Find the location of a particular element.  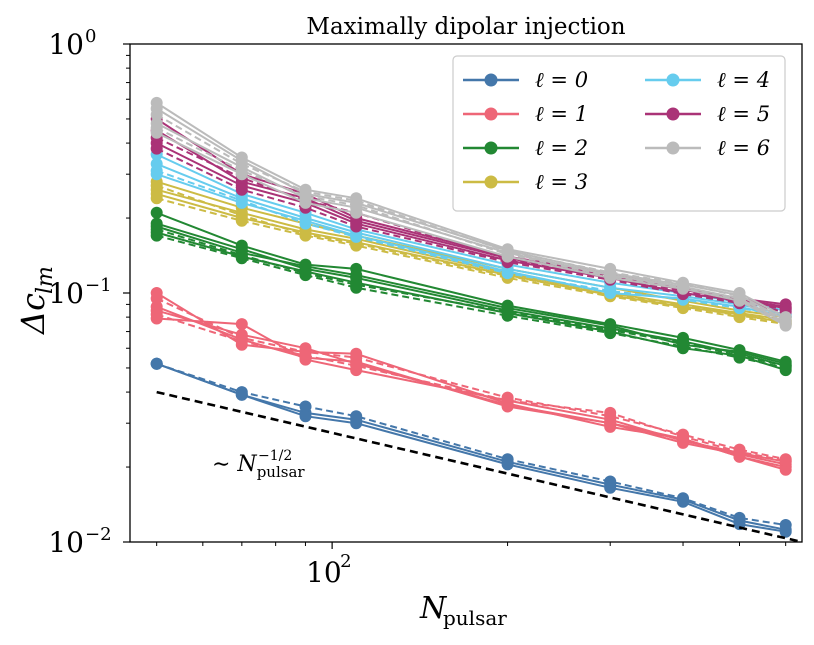

legend: ℓ = 0 ℓ = 1 ℓ = 2 ℓ = 3 ℓ = 4 ℓ = 5 ℓ = 6 is located at coordinates (619, 133).